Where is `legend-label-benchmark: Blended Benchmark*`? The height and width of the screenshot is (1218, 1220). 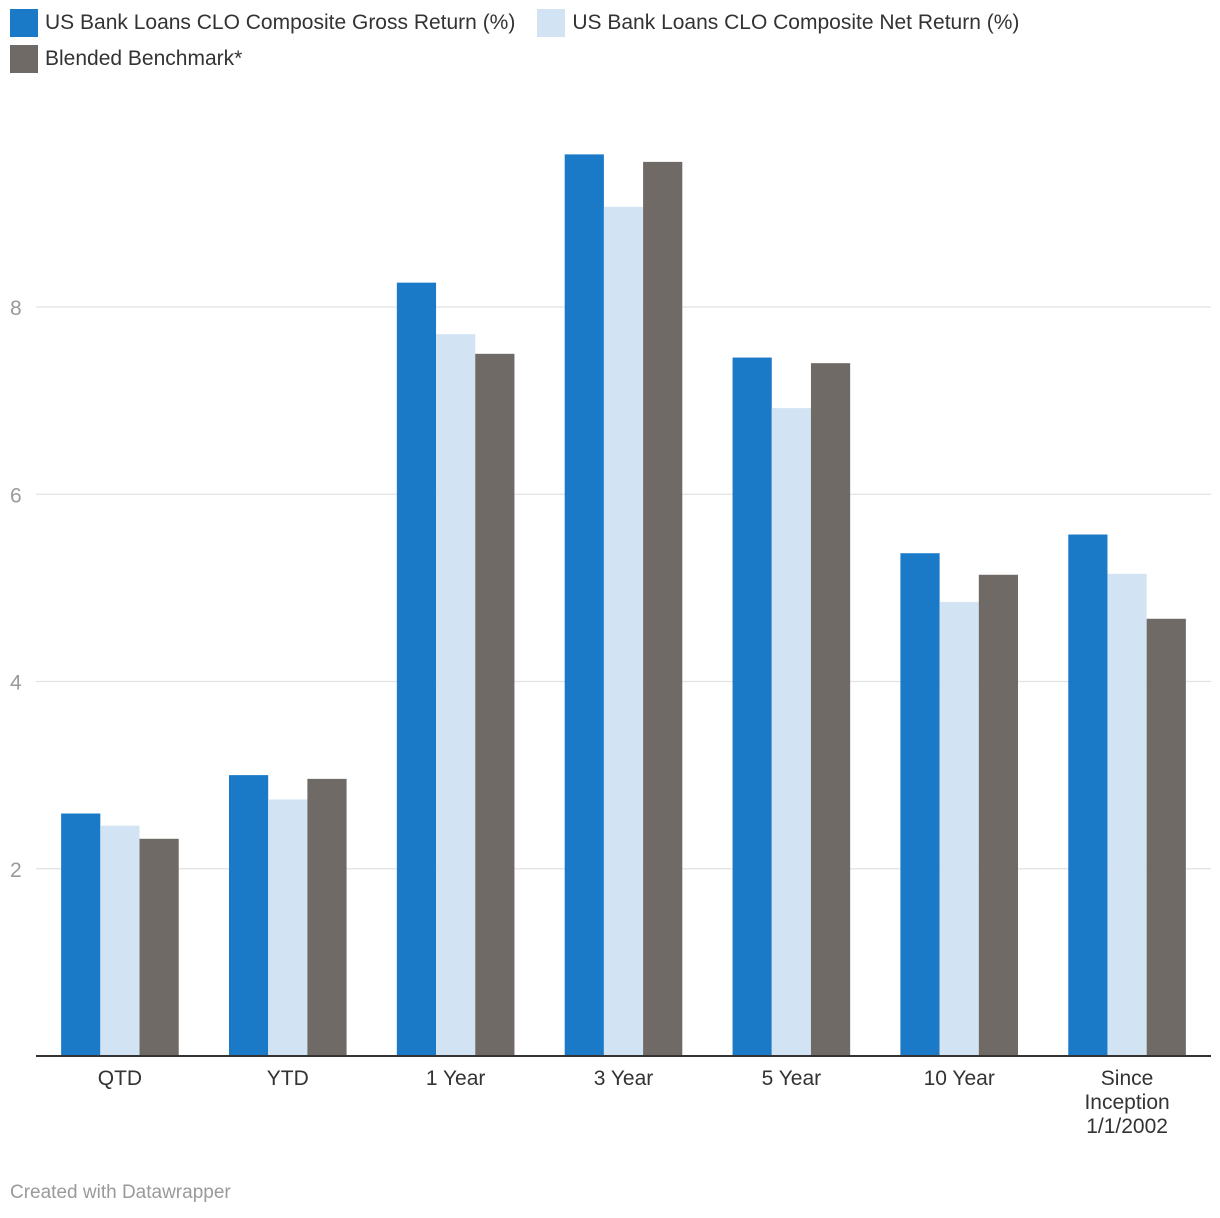
legend-label-benchmark: Blended Benchmark* is located at coordinates (144, 58).